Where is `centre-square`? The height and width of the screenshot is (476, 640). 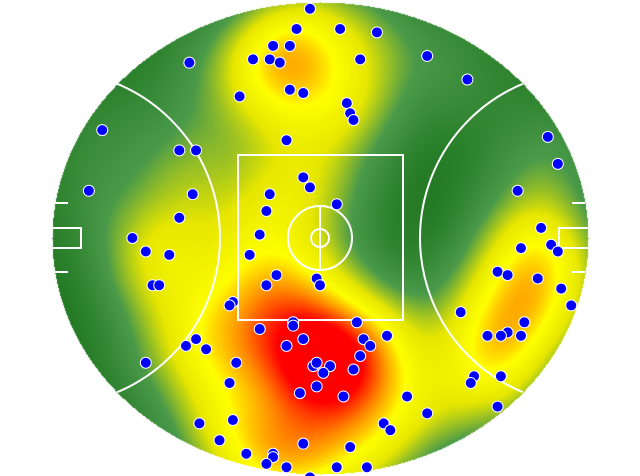
centre-square is located at coordinates (320, 237).